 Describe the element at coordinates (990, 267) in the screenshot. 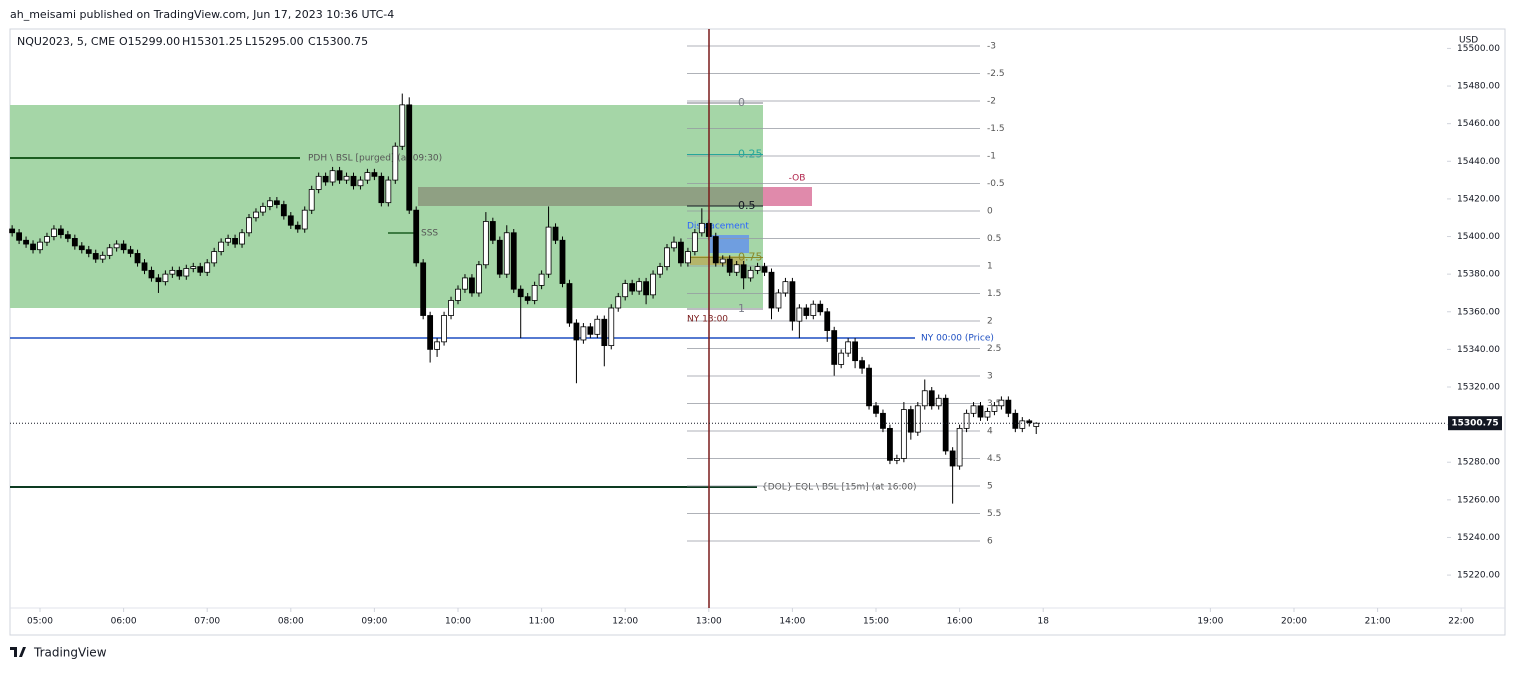

I see `extension-label: 1` at that location.